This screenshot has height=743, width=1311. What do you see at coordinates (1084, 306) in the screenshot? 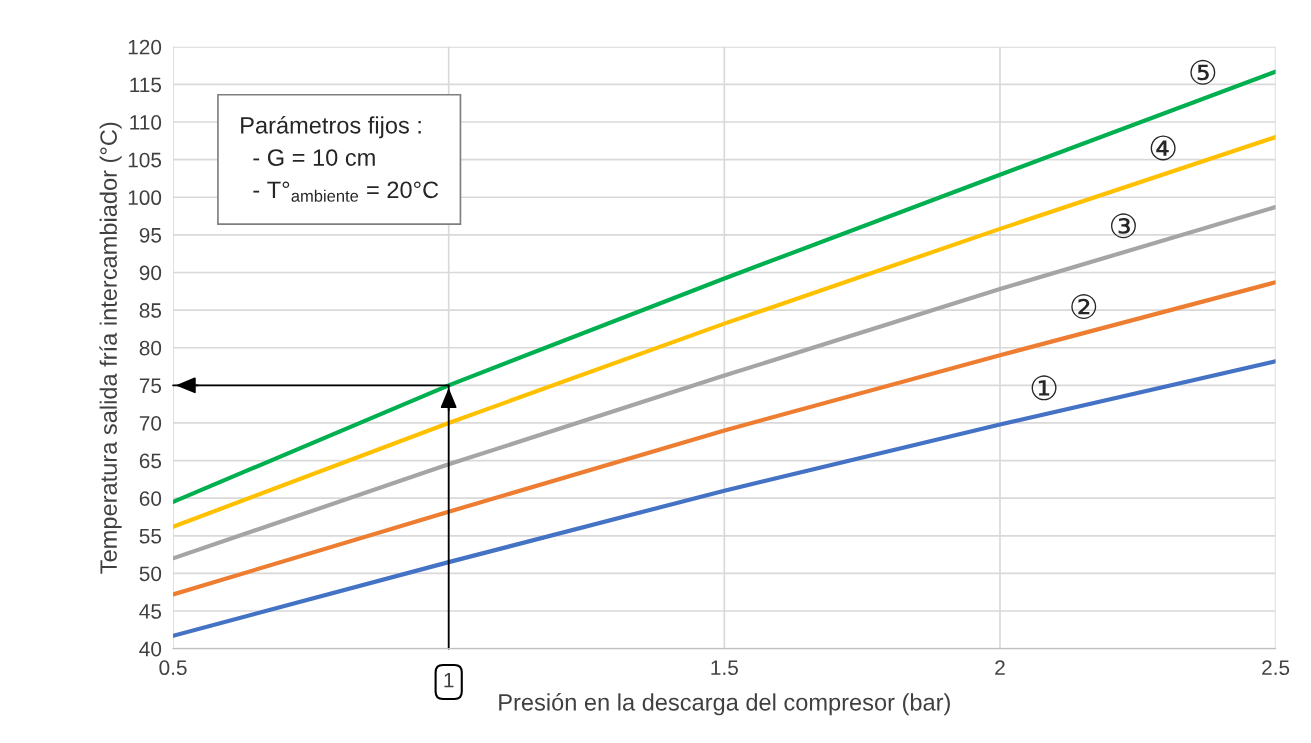
I see `series-label: ②` at bounding box center [1084, 306].